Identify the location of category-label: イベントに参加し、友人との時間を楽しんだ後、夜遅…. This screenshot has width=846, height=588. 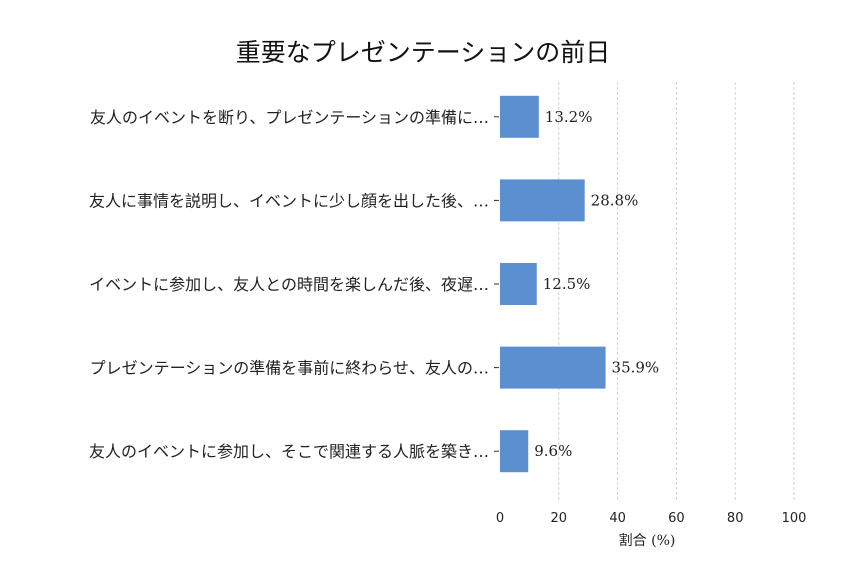
(289, 284).